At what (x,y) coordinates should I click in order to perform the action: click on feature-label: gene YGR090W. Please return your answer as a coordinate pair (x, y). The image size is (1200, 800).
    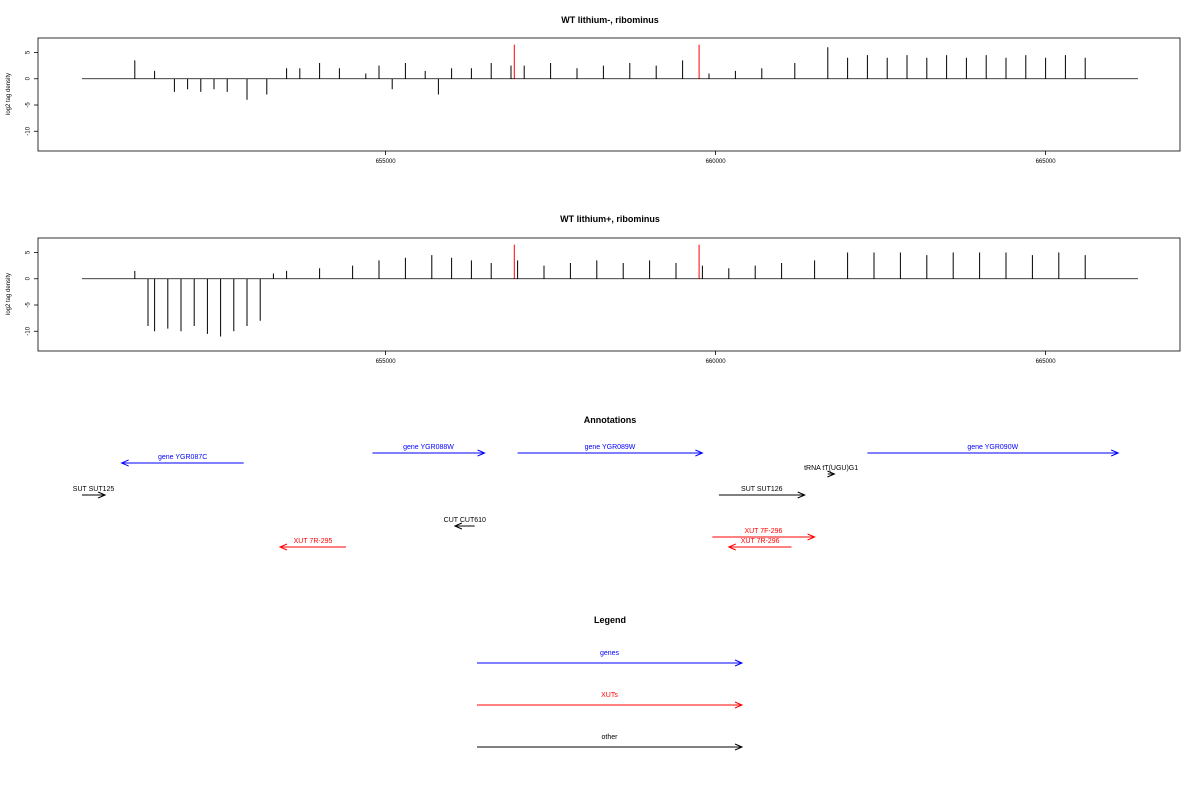
    Looking at the image, I should click on (992, 447).